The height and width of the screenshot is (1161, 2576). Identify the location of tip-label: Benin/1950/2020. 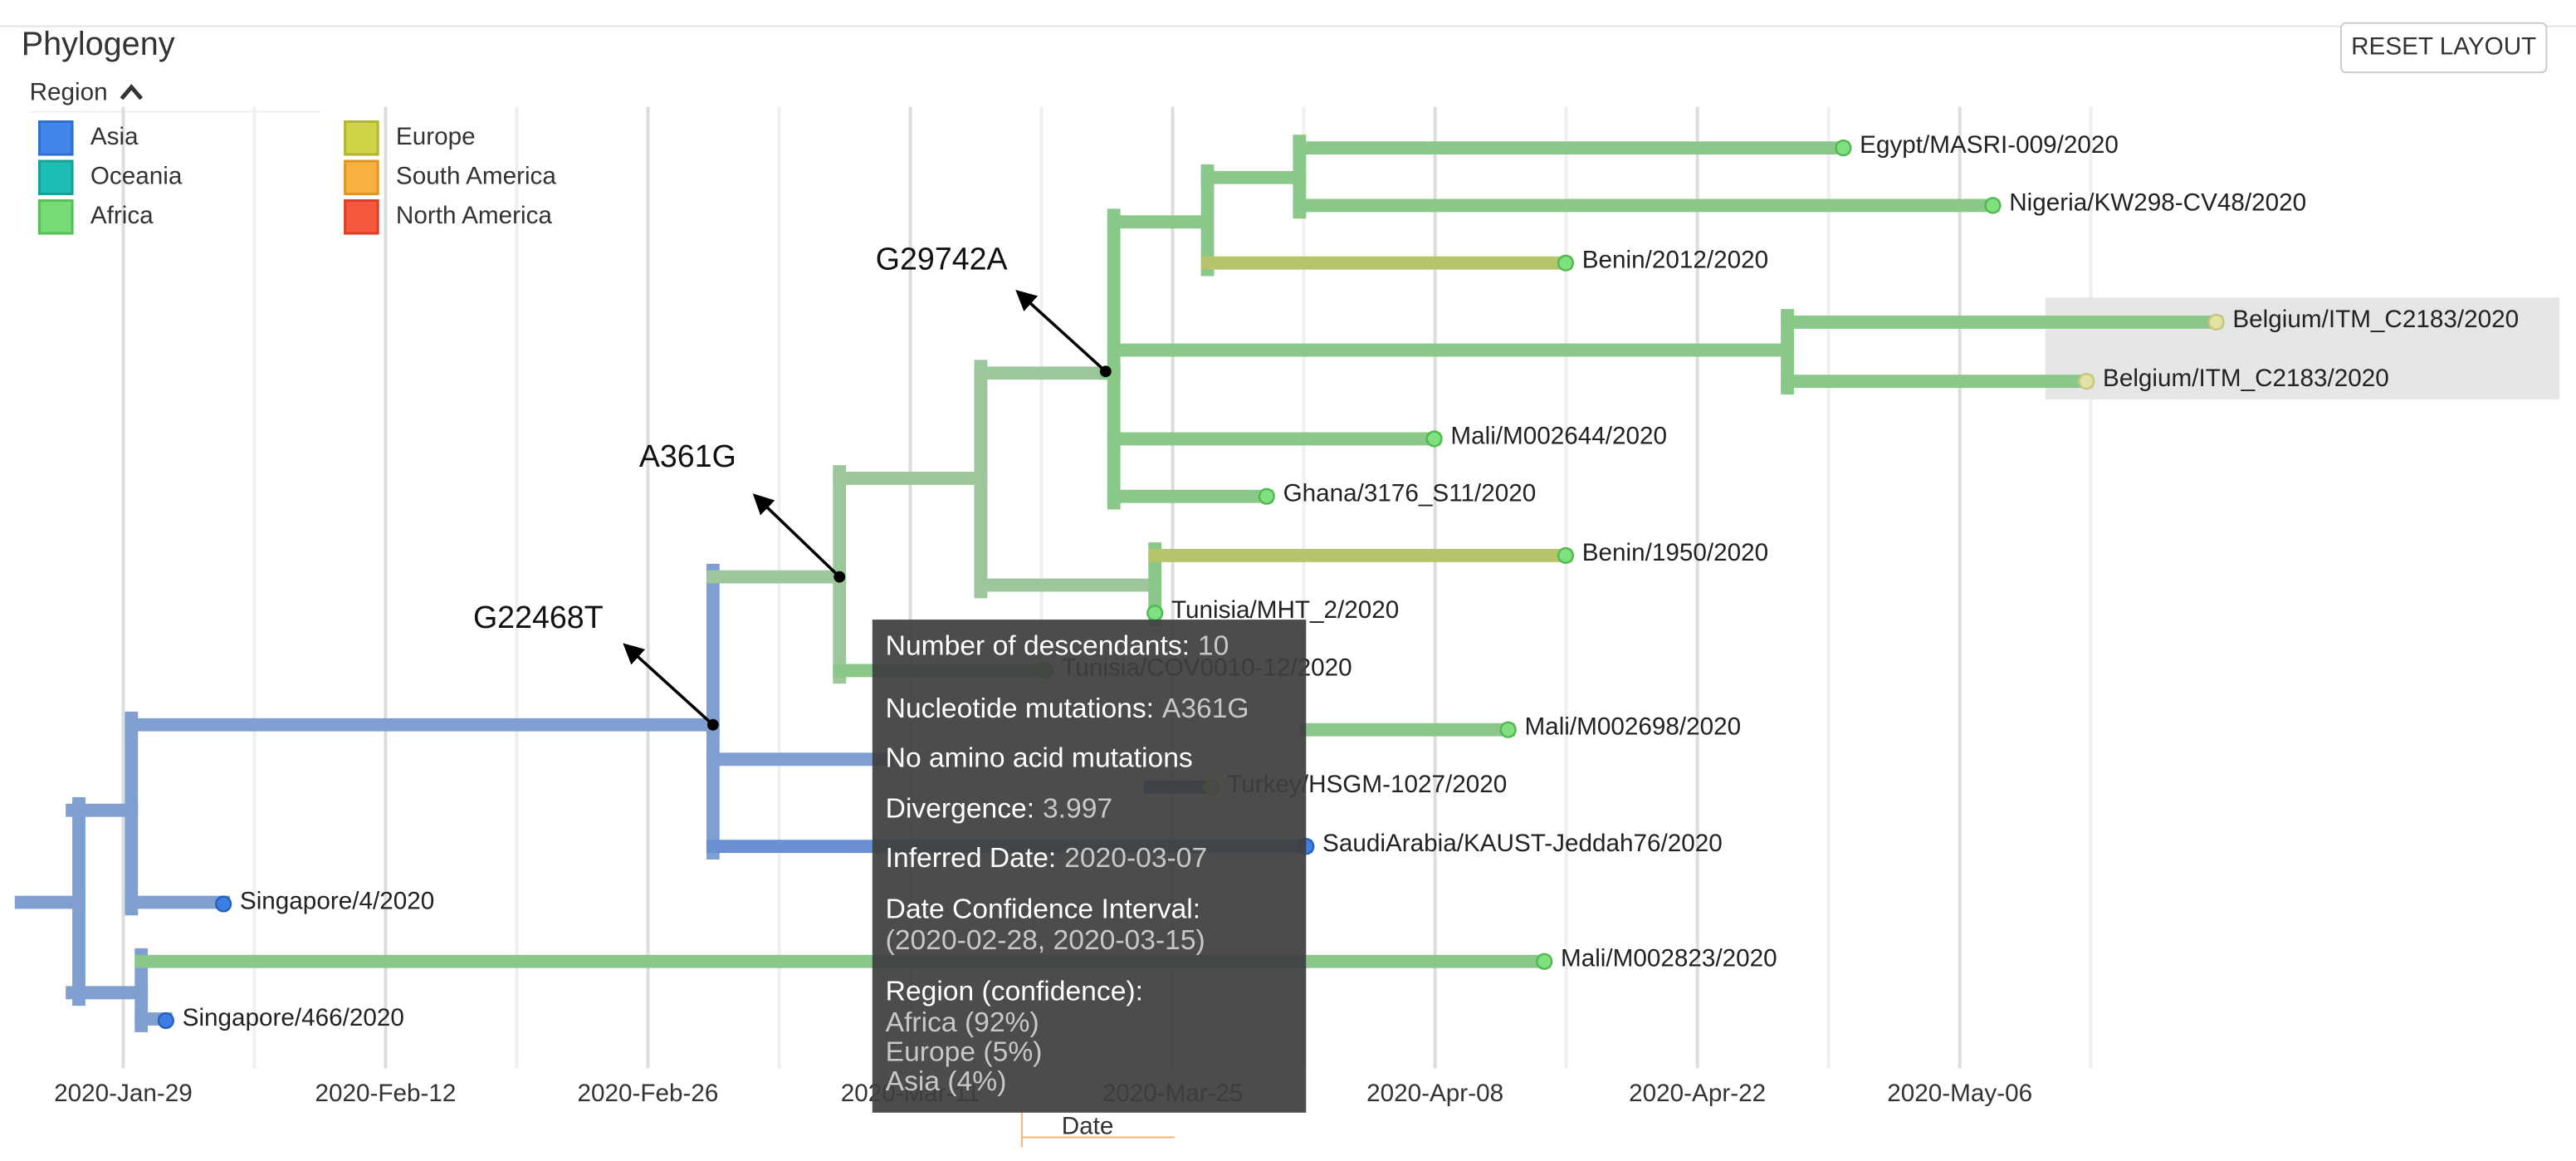
(1675, 552).